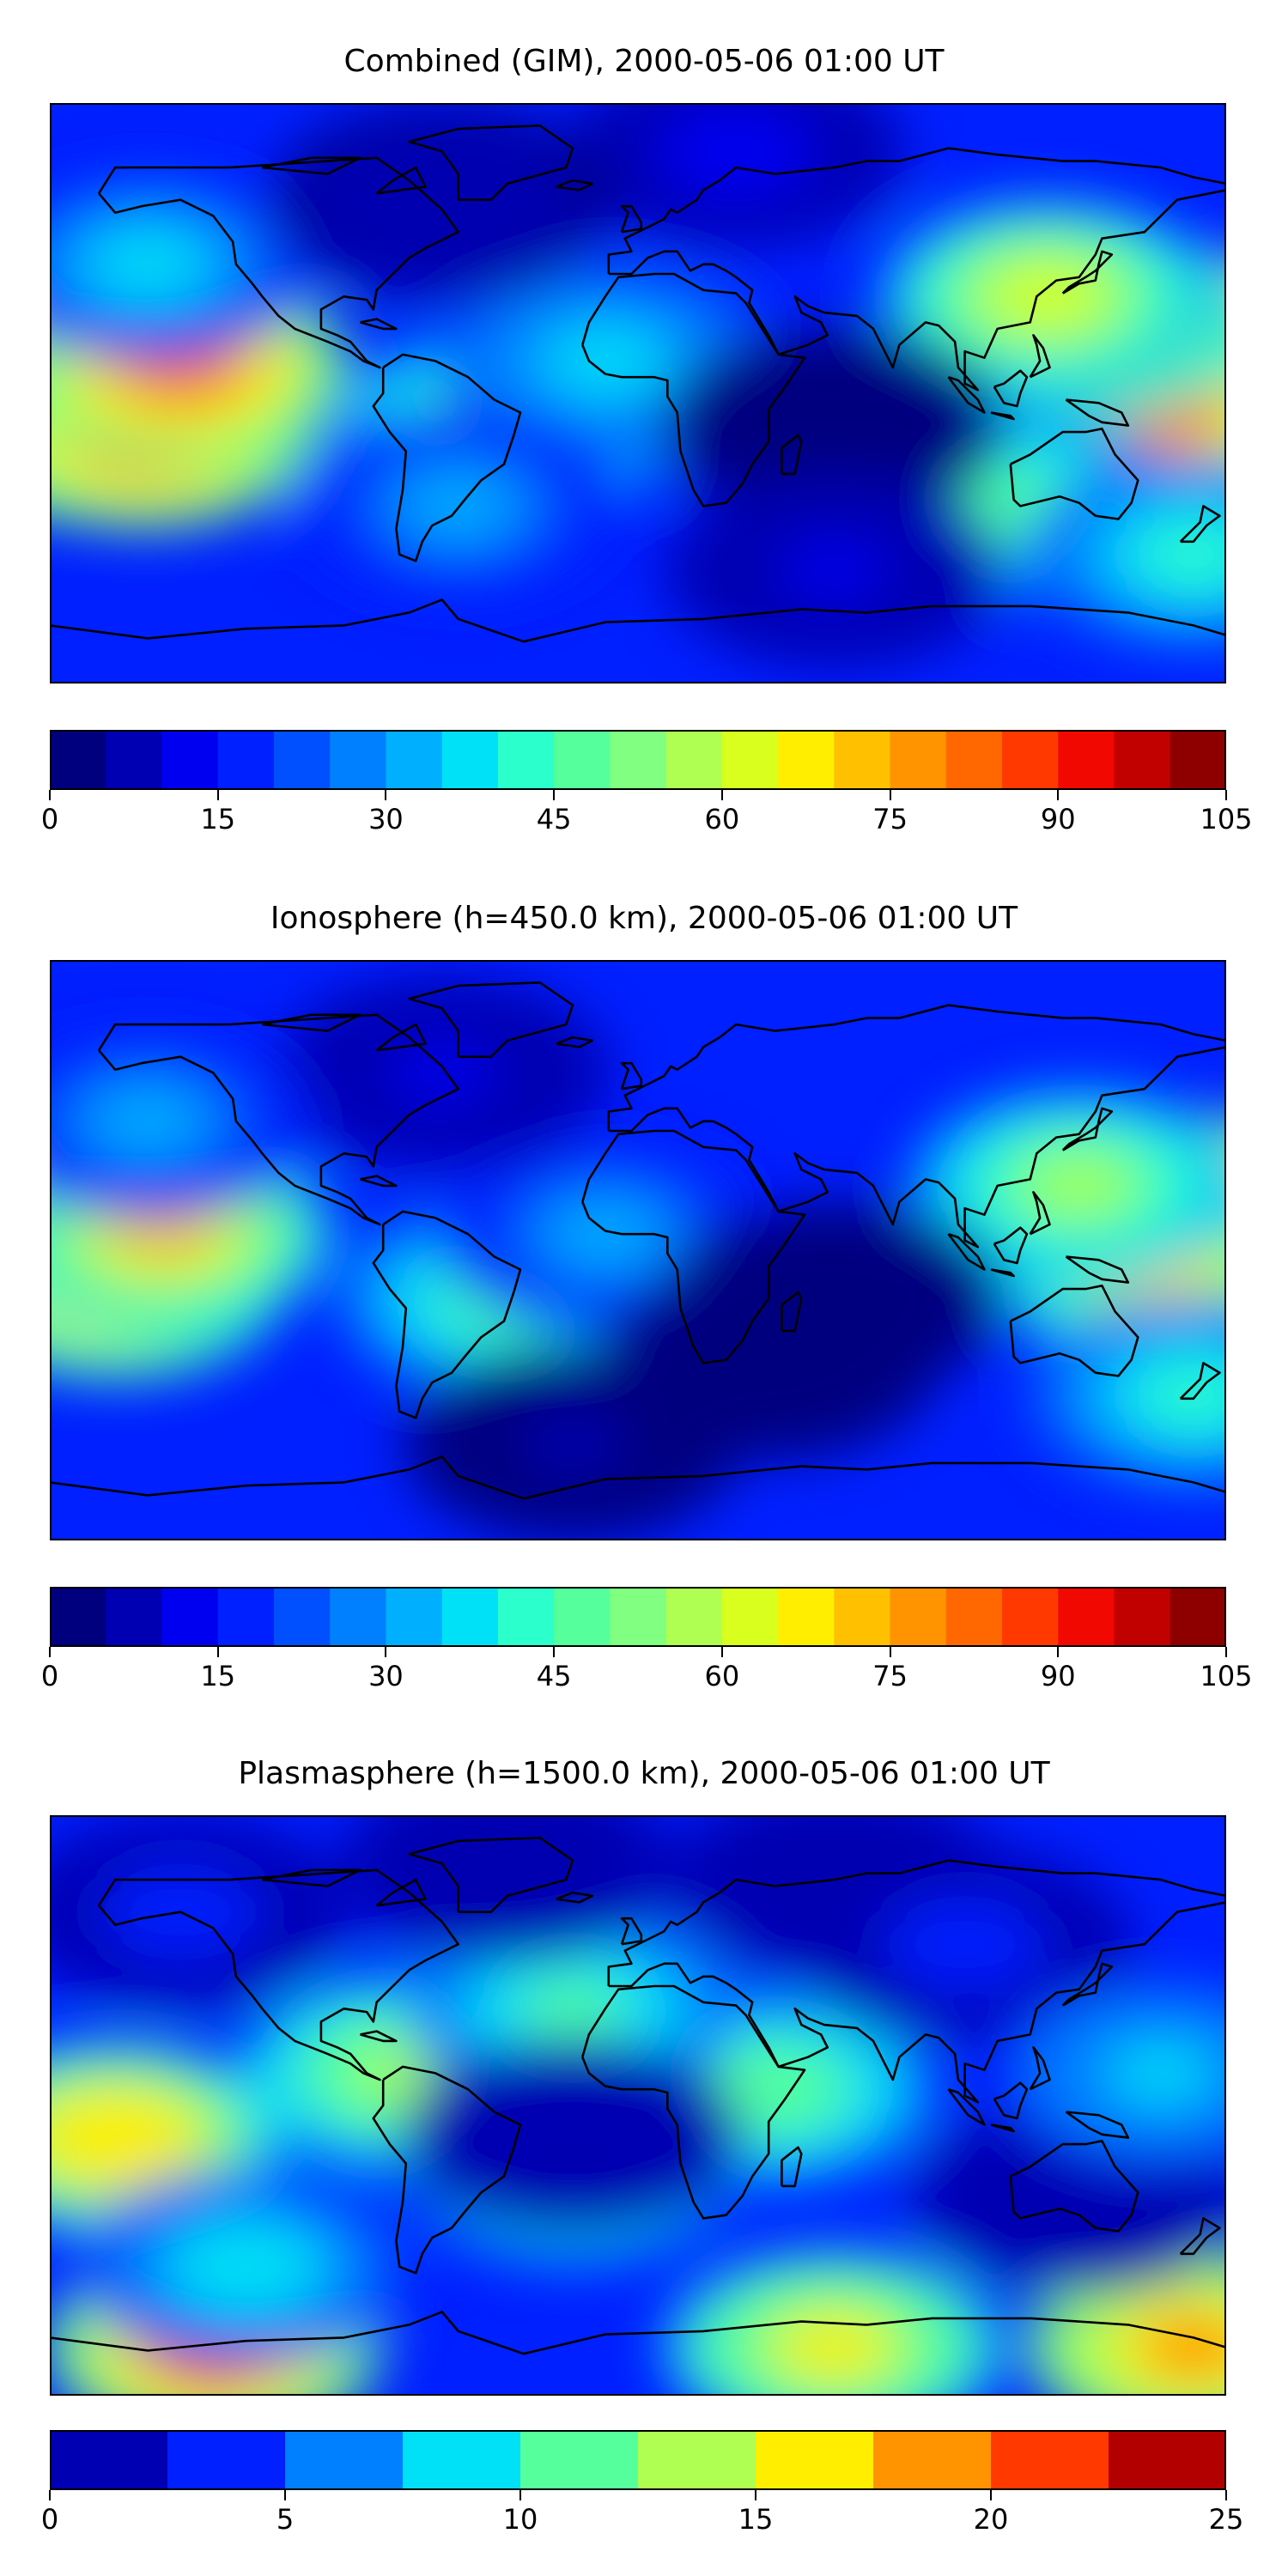  Describe the element at coordinates (49, 2519) in the screenshot. I see `colorbar-tick-label: 0` at that location.